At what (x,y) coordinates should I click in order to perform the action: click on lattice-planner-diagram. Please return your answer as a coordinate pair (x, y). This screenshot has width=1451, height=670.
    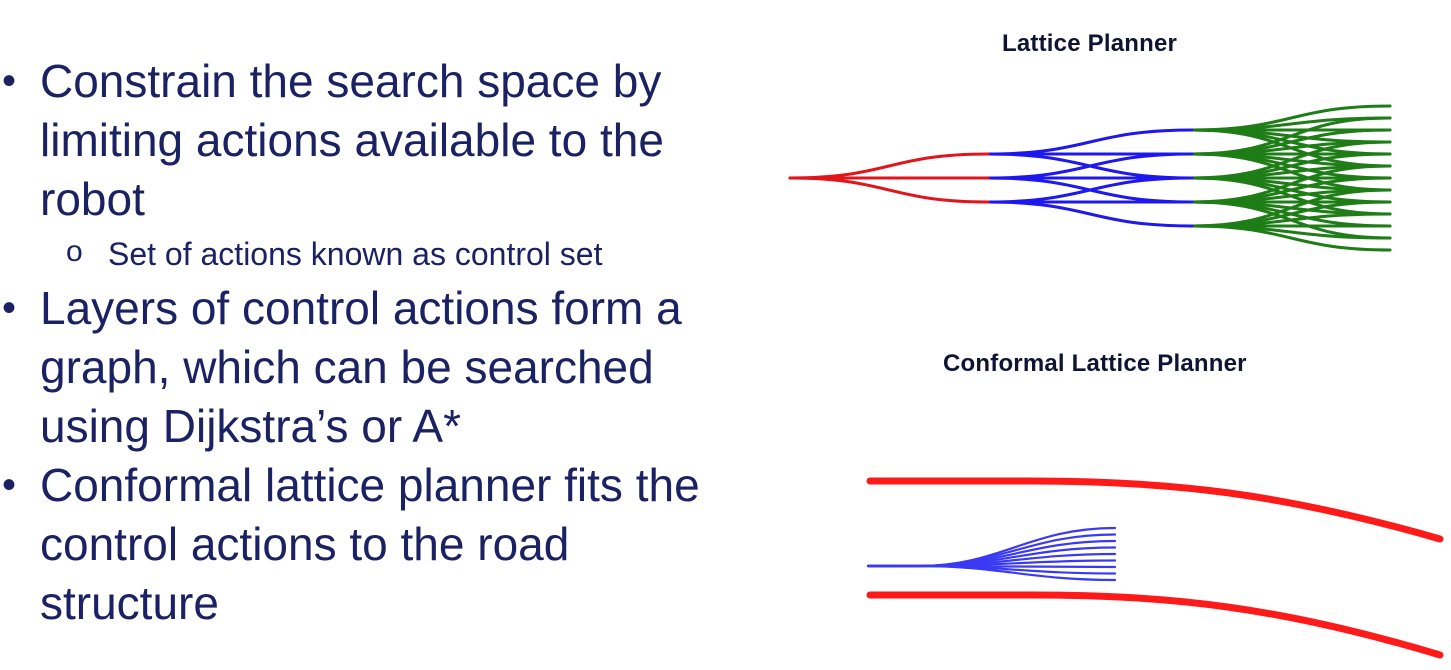
    Looking at the image, I should click on (1090, 178).